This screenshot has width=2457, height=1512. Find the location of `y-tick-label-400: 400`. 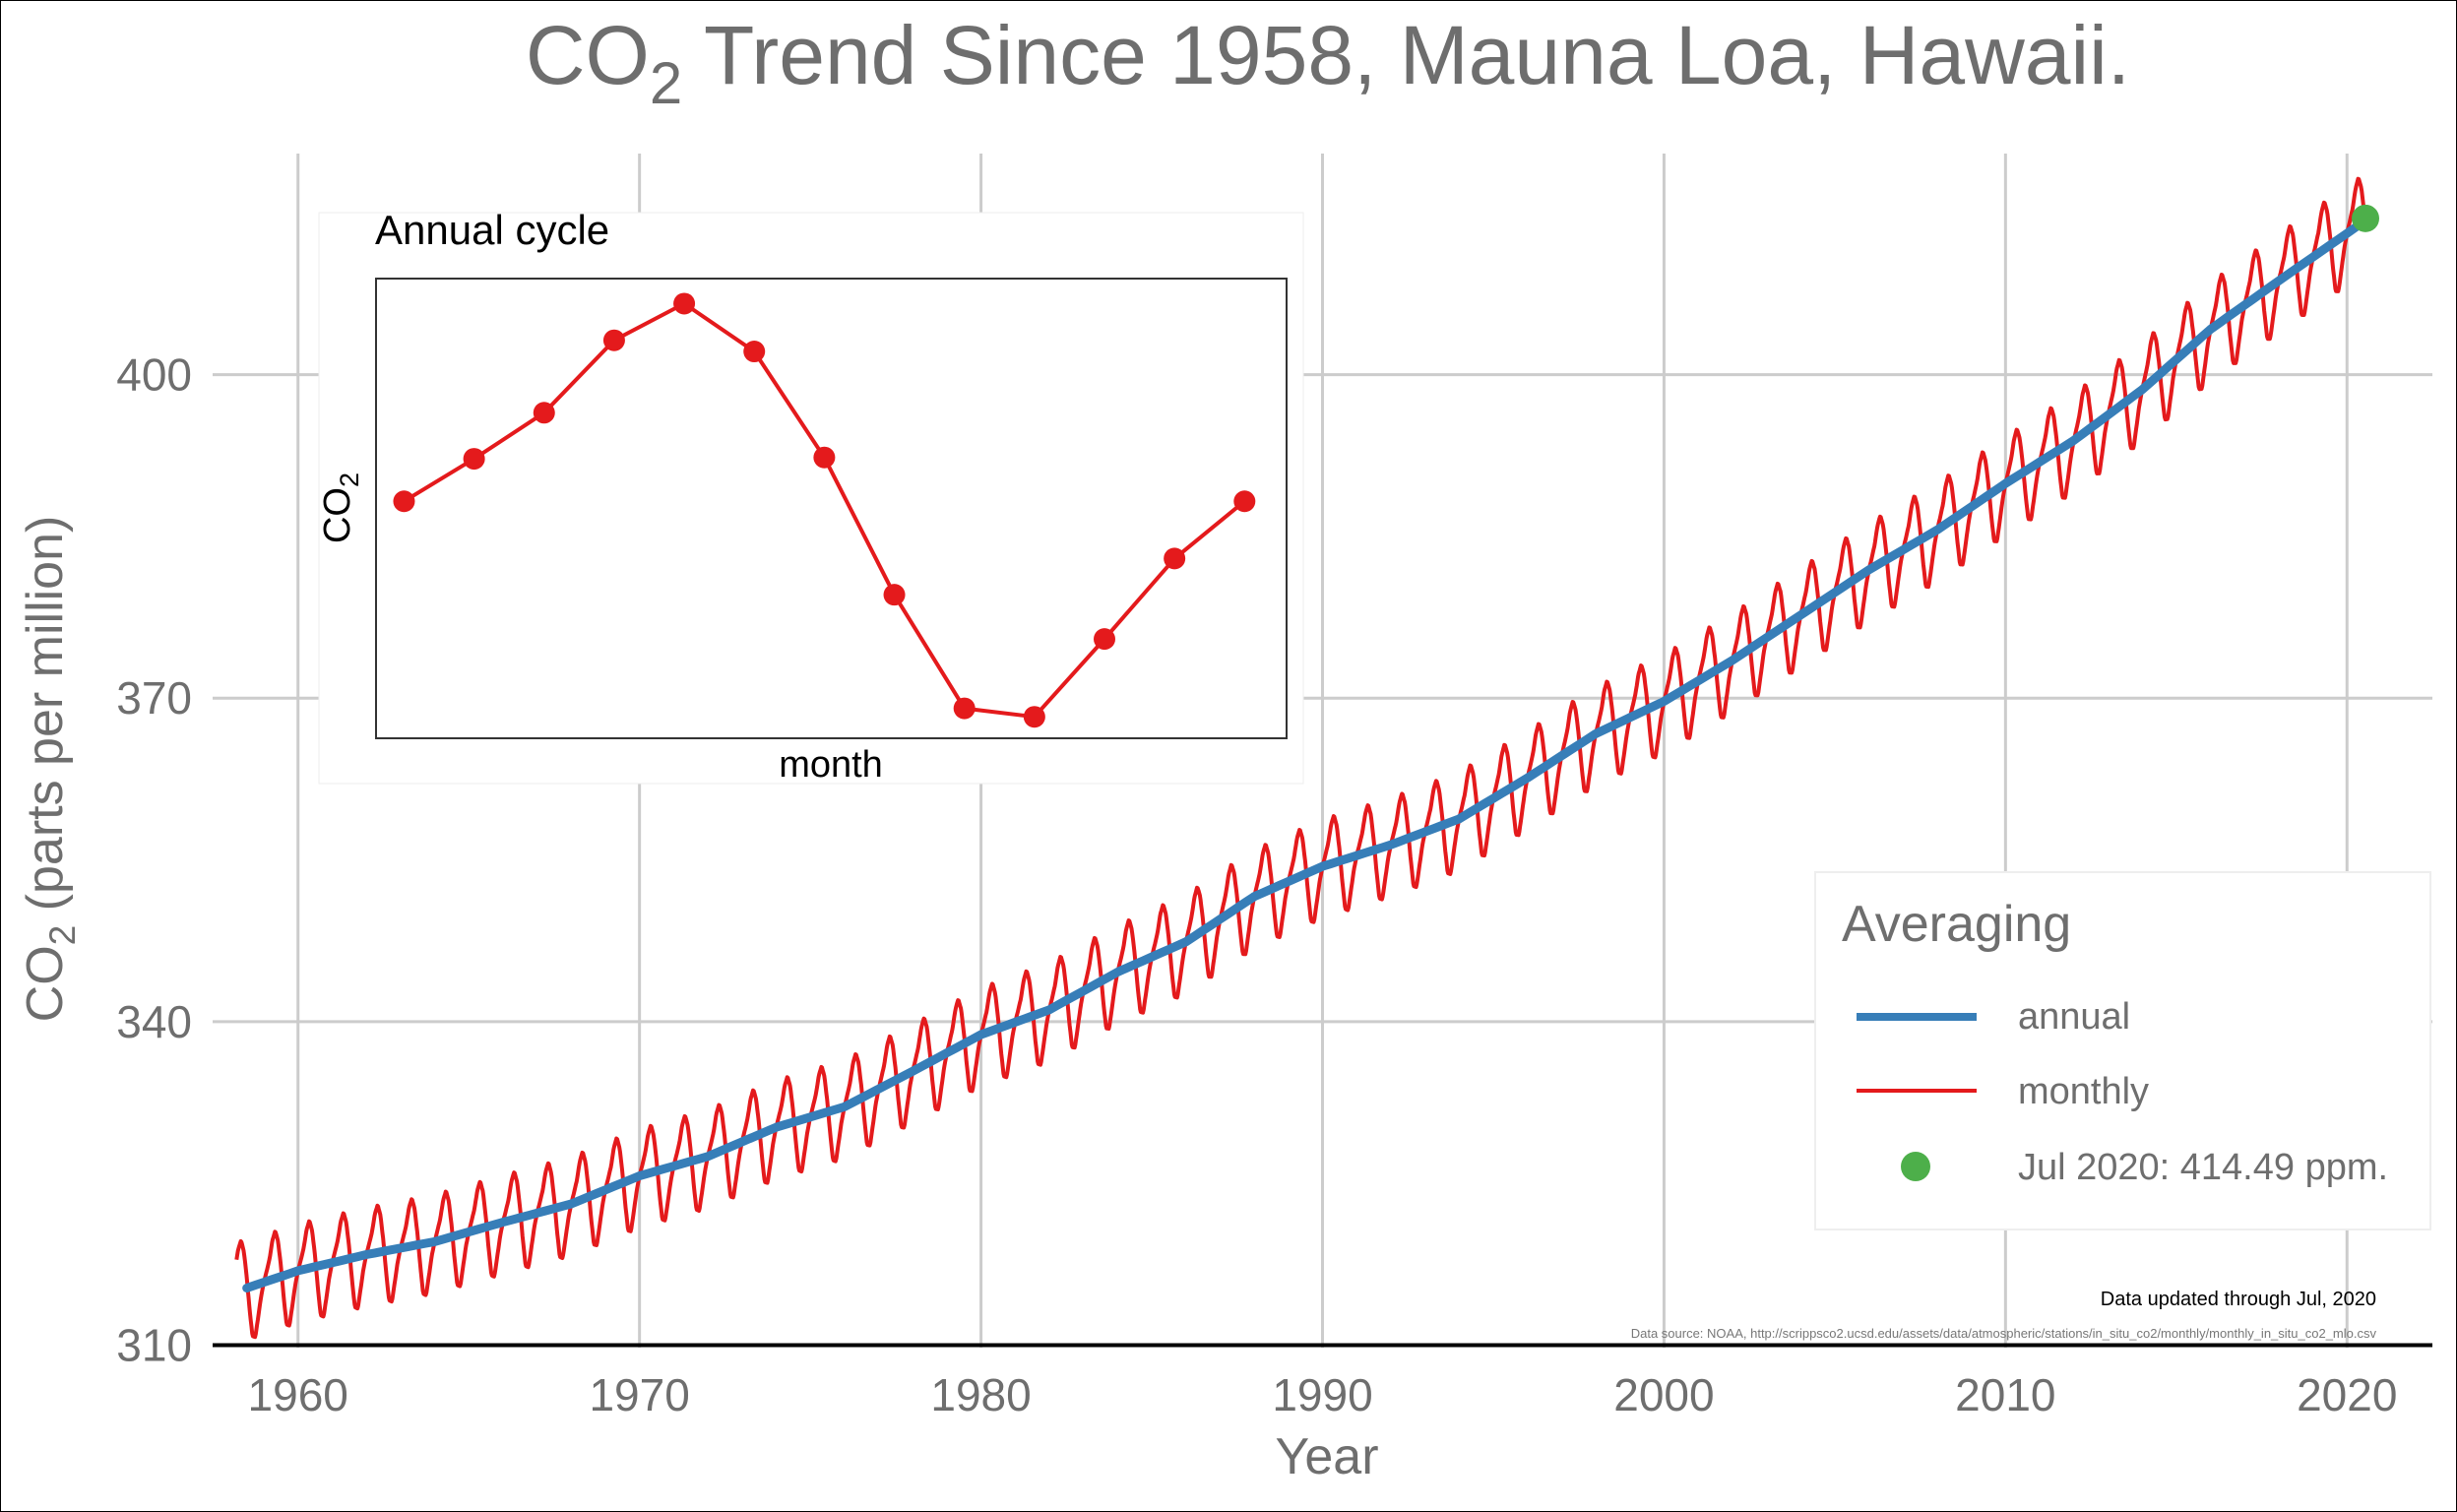

y-tick-label-400: 400 is located at coordinates (154, 375).